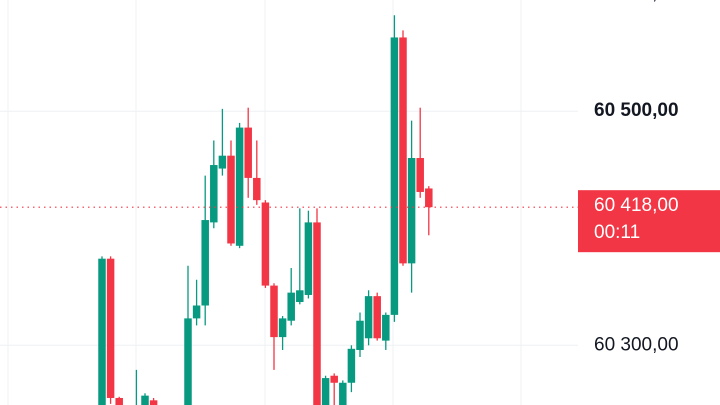 Image resolution: width=720 pixels, height=405 pixels. What do you see at coordinates (649, 221) in the screenshot?
I see `last-price-box` at bounding box center [649, 221].